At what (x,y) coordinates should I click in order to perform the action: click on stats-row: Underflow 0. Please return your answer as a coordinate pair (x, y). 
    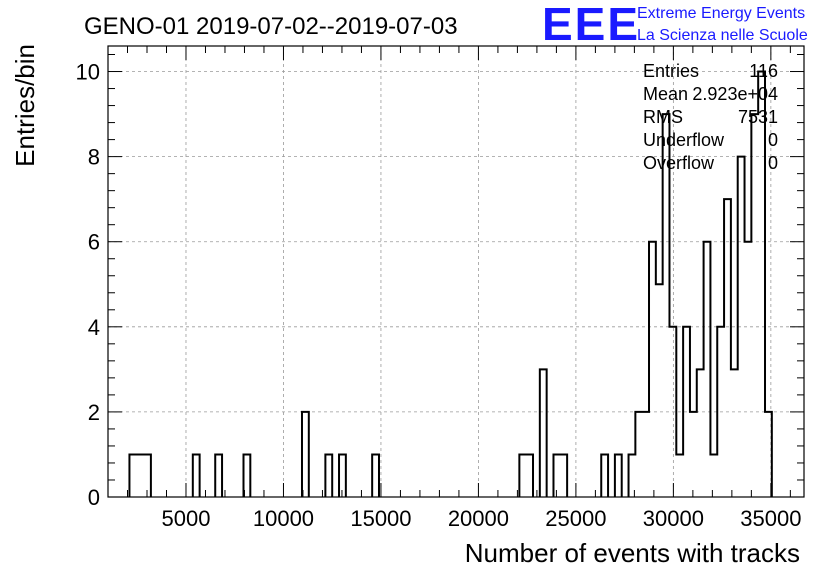
    Looking at the image, I should click on (710, 140).